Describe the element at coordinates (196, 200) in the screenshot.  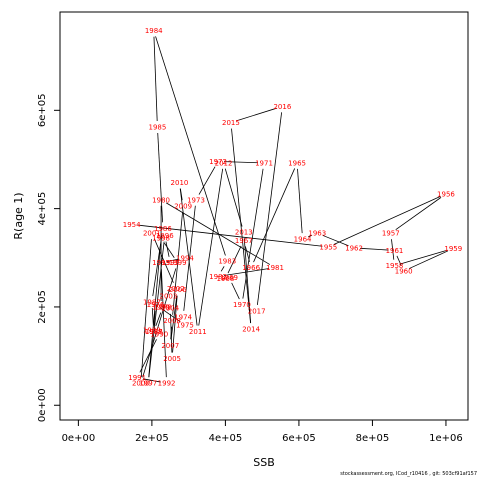
I see `year-label-1973: 1973` at that location.